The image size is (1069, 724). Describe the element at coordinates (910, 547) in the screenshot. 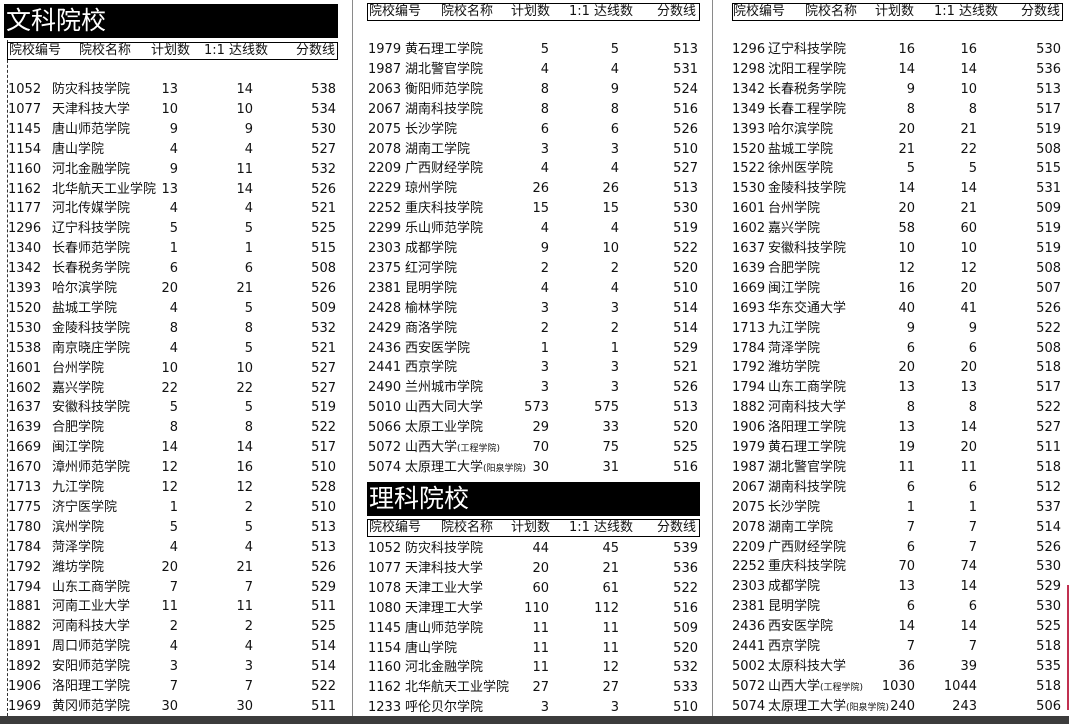

I see `cell-plan: 6` at that location.